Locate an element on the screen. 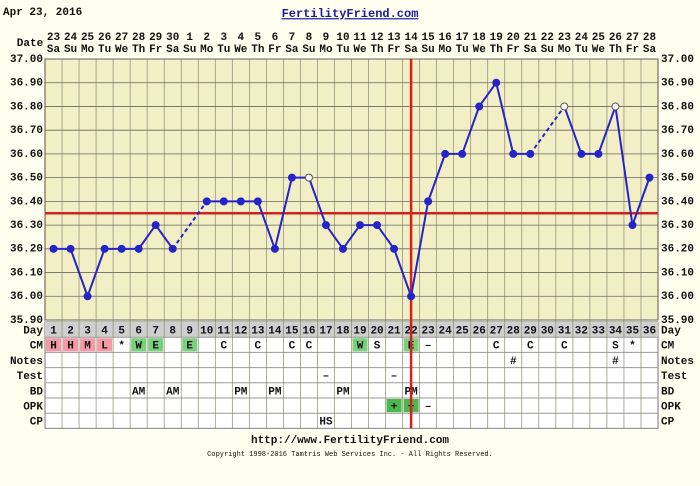 This screenshot has width=700, height=486. cell-text: 6 is located at coordinates (138, 332).